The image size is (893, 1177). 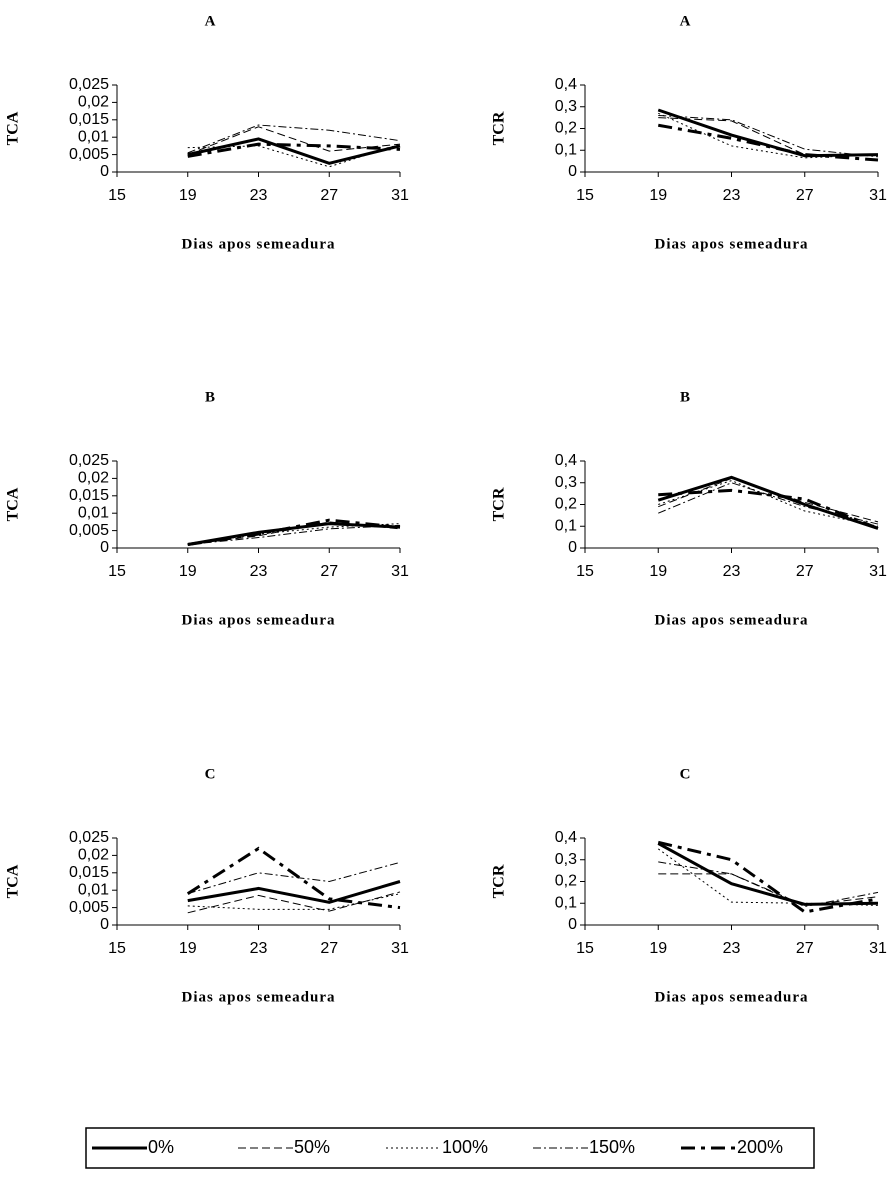 I want to click on legend-label: 200%, so click(x=760, y=1147).